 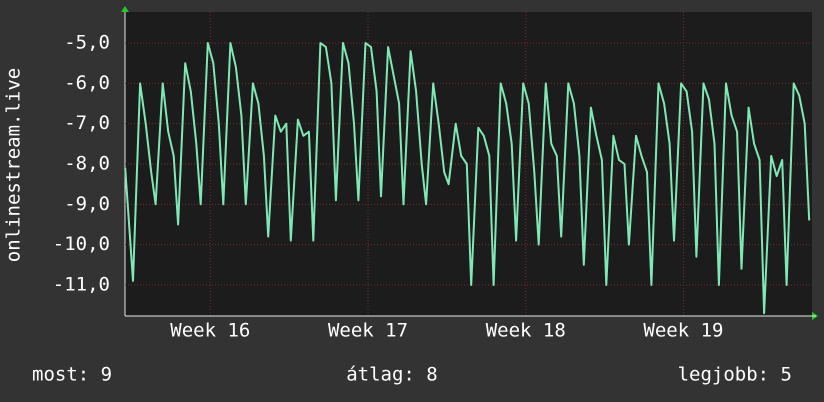 What do you see at coordinates (125, 9) in the screenshot?
I see `y-axis-arrow` at bounding box center [125, 9].